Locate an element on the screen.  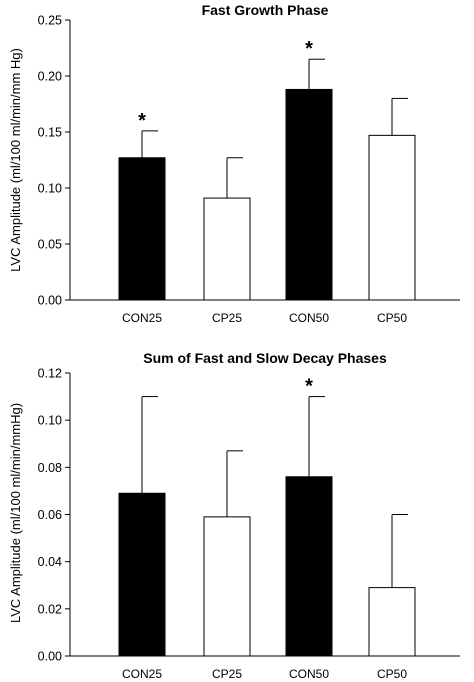
chart-title: Sum of Fast and Slow Decay Phases is located at coordinates (265, 358).